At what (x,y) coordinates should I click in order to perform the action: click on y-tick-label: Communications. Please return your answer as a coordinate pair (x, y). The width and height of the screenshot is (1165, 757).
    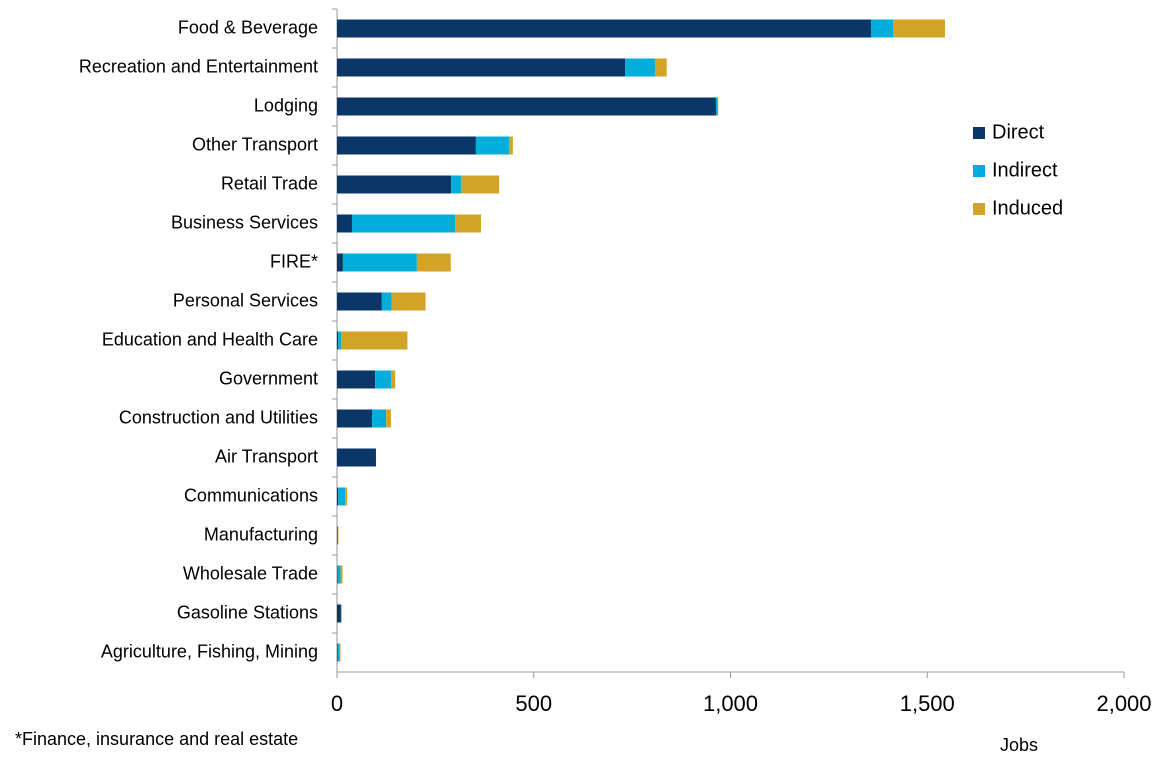
    Looking at the image, I should click on (251, 495).